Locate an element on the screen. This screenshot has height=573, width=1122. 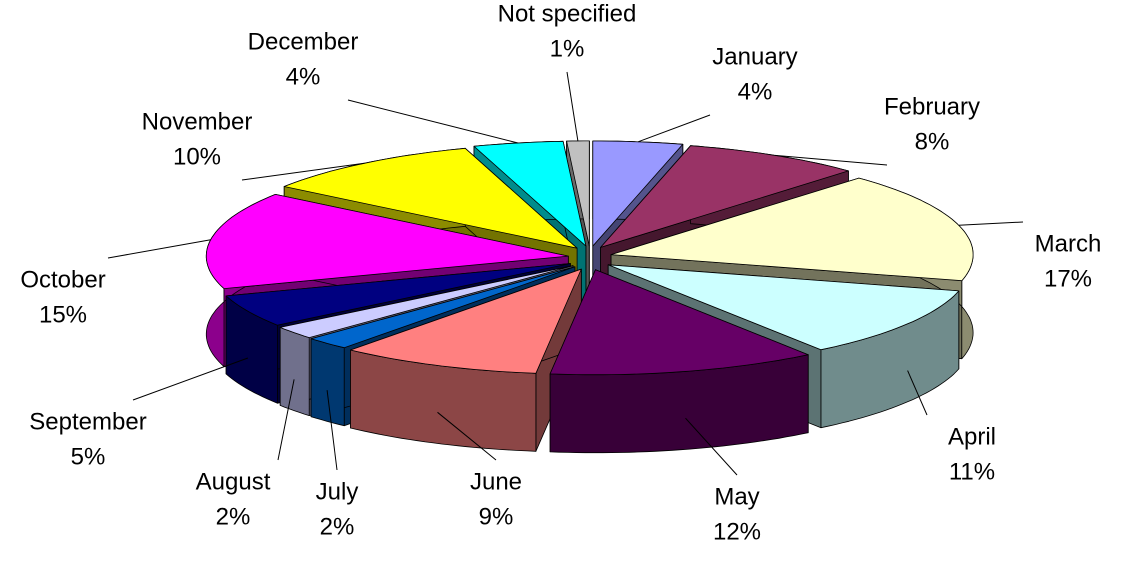
slice-label: February is located at coordinates (932, 106).